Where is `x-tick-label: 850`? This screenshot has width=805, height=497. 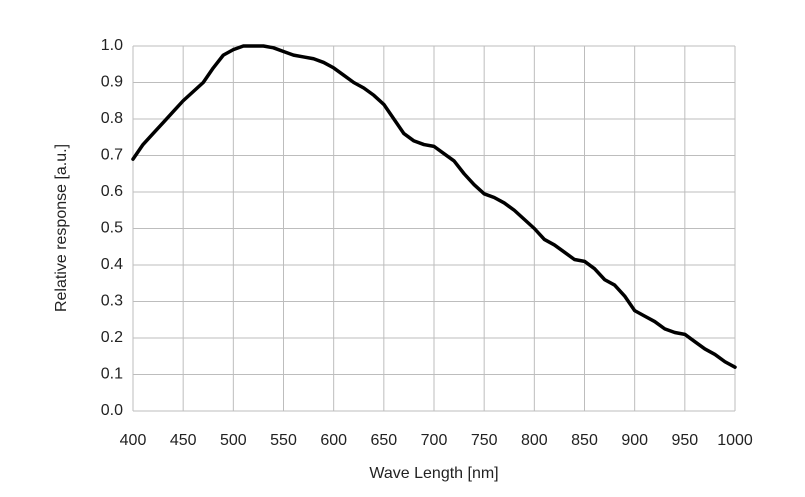 x-tick-label: 850 is located at coordinates (584, 440).